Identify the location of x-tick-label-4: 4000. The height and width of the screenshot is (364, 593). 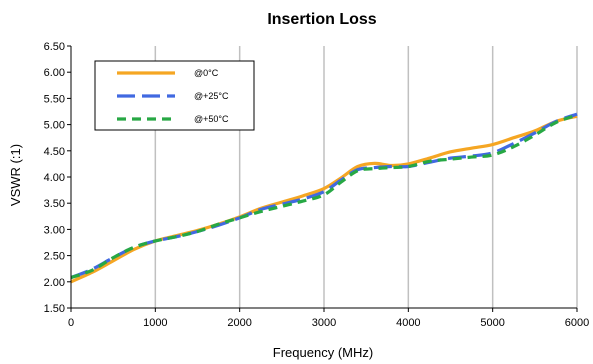
(408, 323).